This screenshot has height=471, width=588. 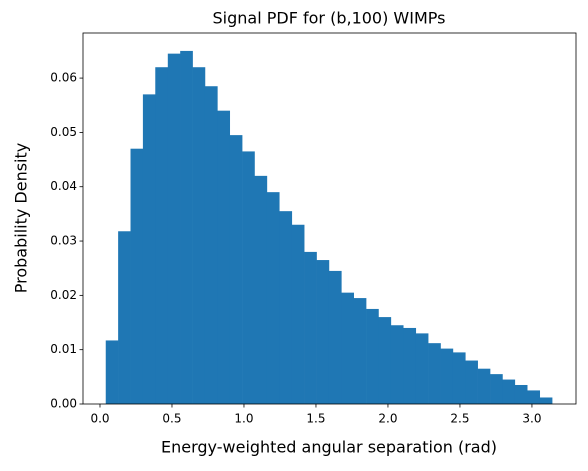 I want to click on y-tick-label: 0.02, so click(x=63, y=295).